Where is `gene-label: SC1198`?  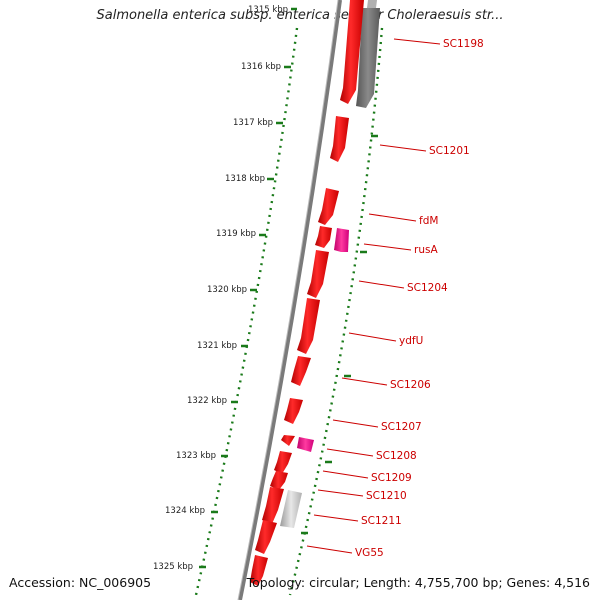 gene-label: SC1198 is located at coordinates (463, 44).